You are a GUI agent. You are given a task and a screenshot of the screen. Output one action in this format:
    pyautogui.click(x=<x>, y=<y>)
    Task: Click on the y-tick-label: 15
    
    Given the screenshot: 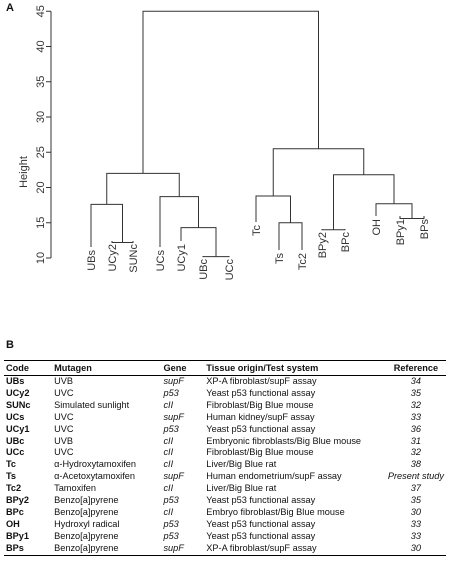 What is the action you would take?
    pyautogui.click(x=41, y=223)
    